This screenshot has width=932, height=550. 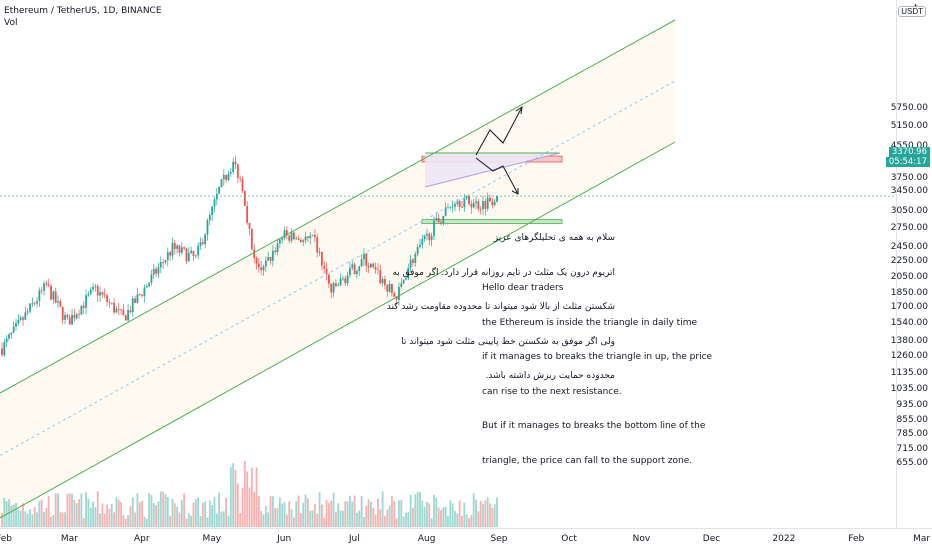 I want to click on price-tick-label: 785.00, so click(x=912, y=433).